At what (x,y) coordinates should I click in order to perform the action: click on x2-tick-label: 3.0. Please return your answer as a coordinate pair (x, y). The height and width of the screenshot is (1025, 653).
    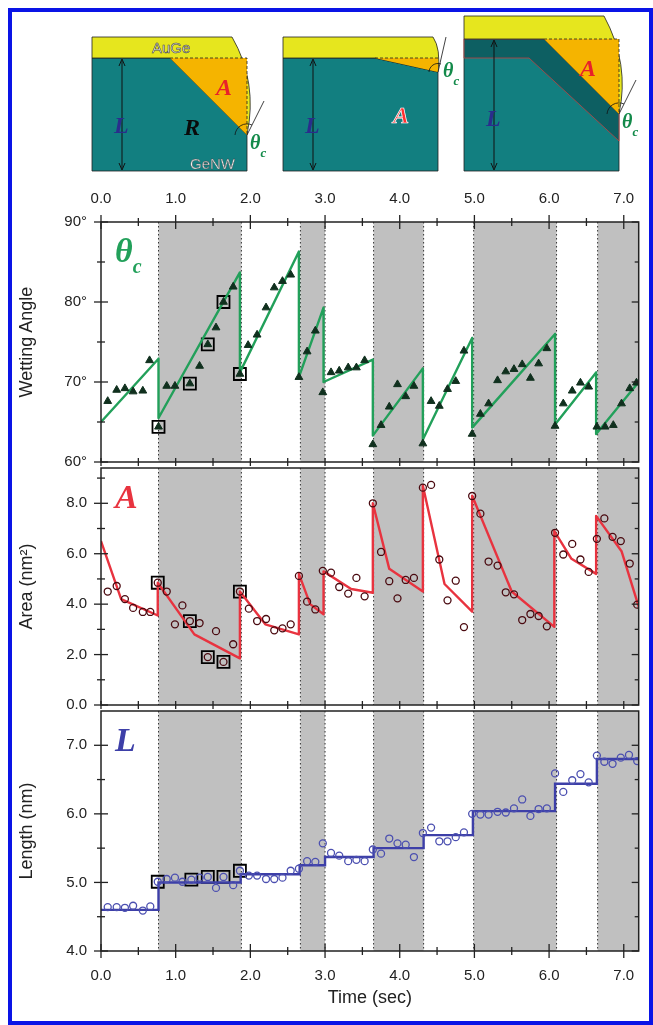
    Looking at the image, I should click on (325, 198).